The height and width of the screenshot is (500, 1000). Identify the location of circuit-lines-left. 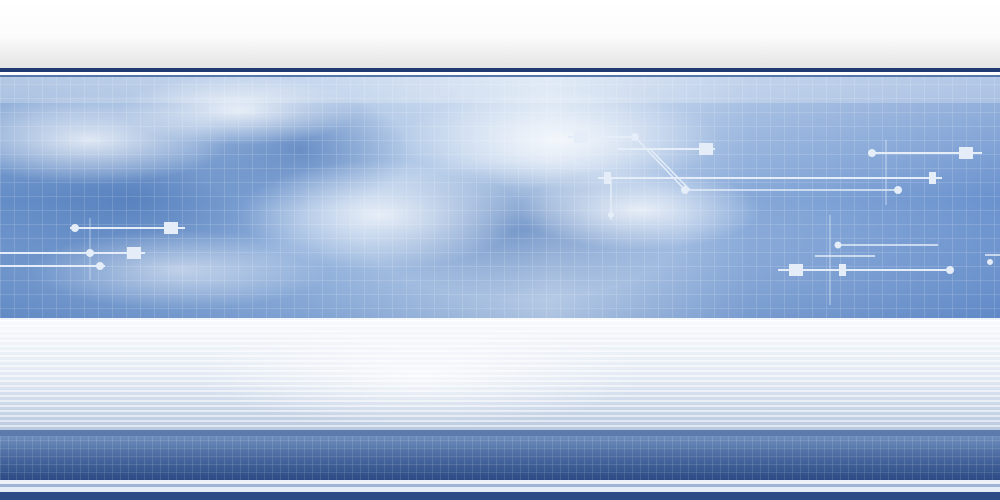
(92, 249).